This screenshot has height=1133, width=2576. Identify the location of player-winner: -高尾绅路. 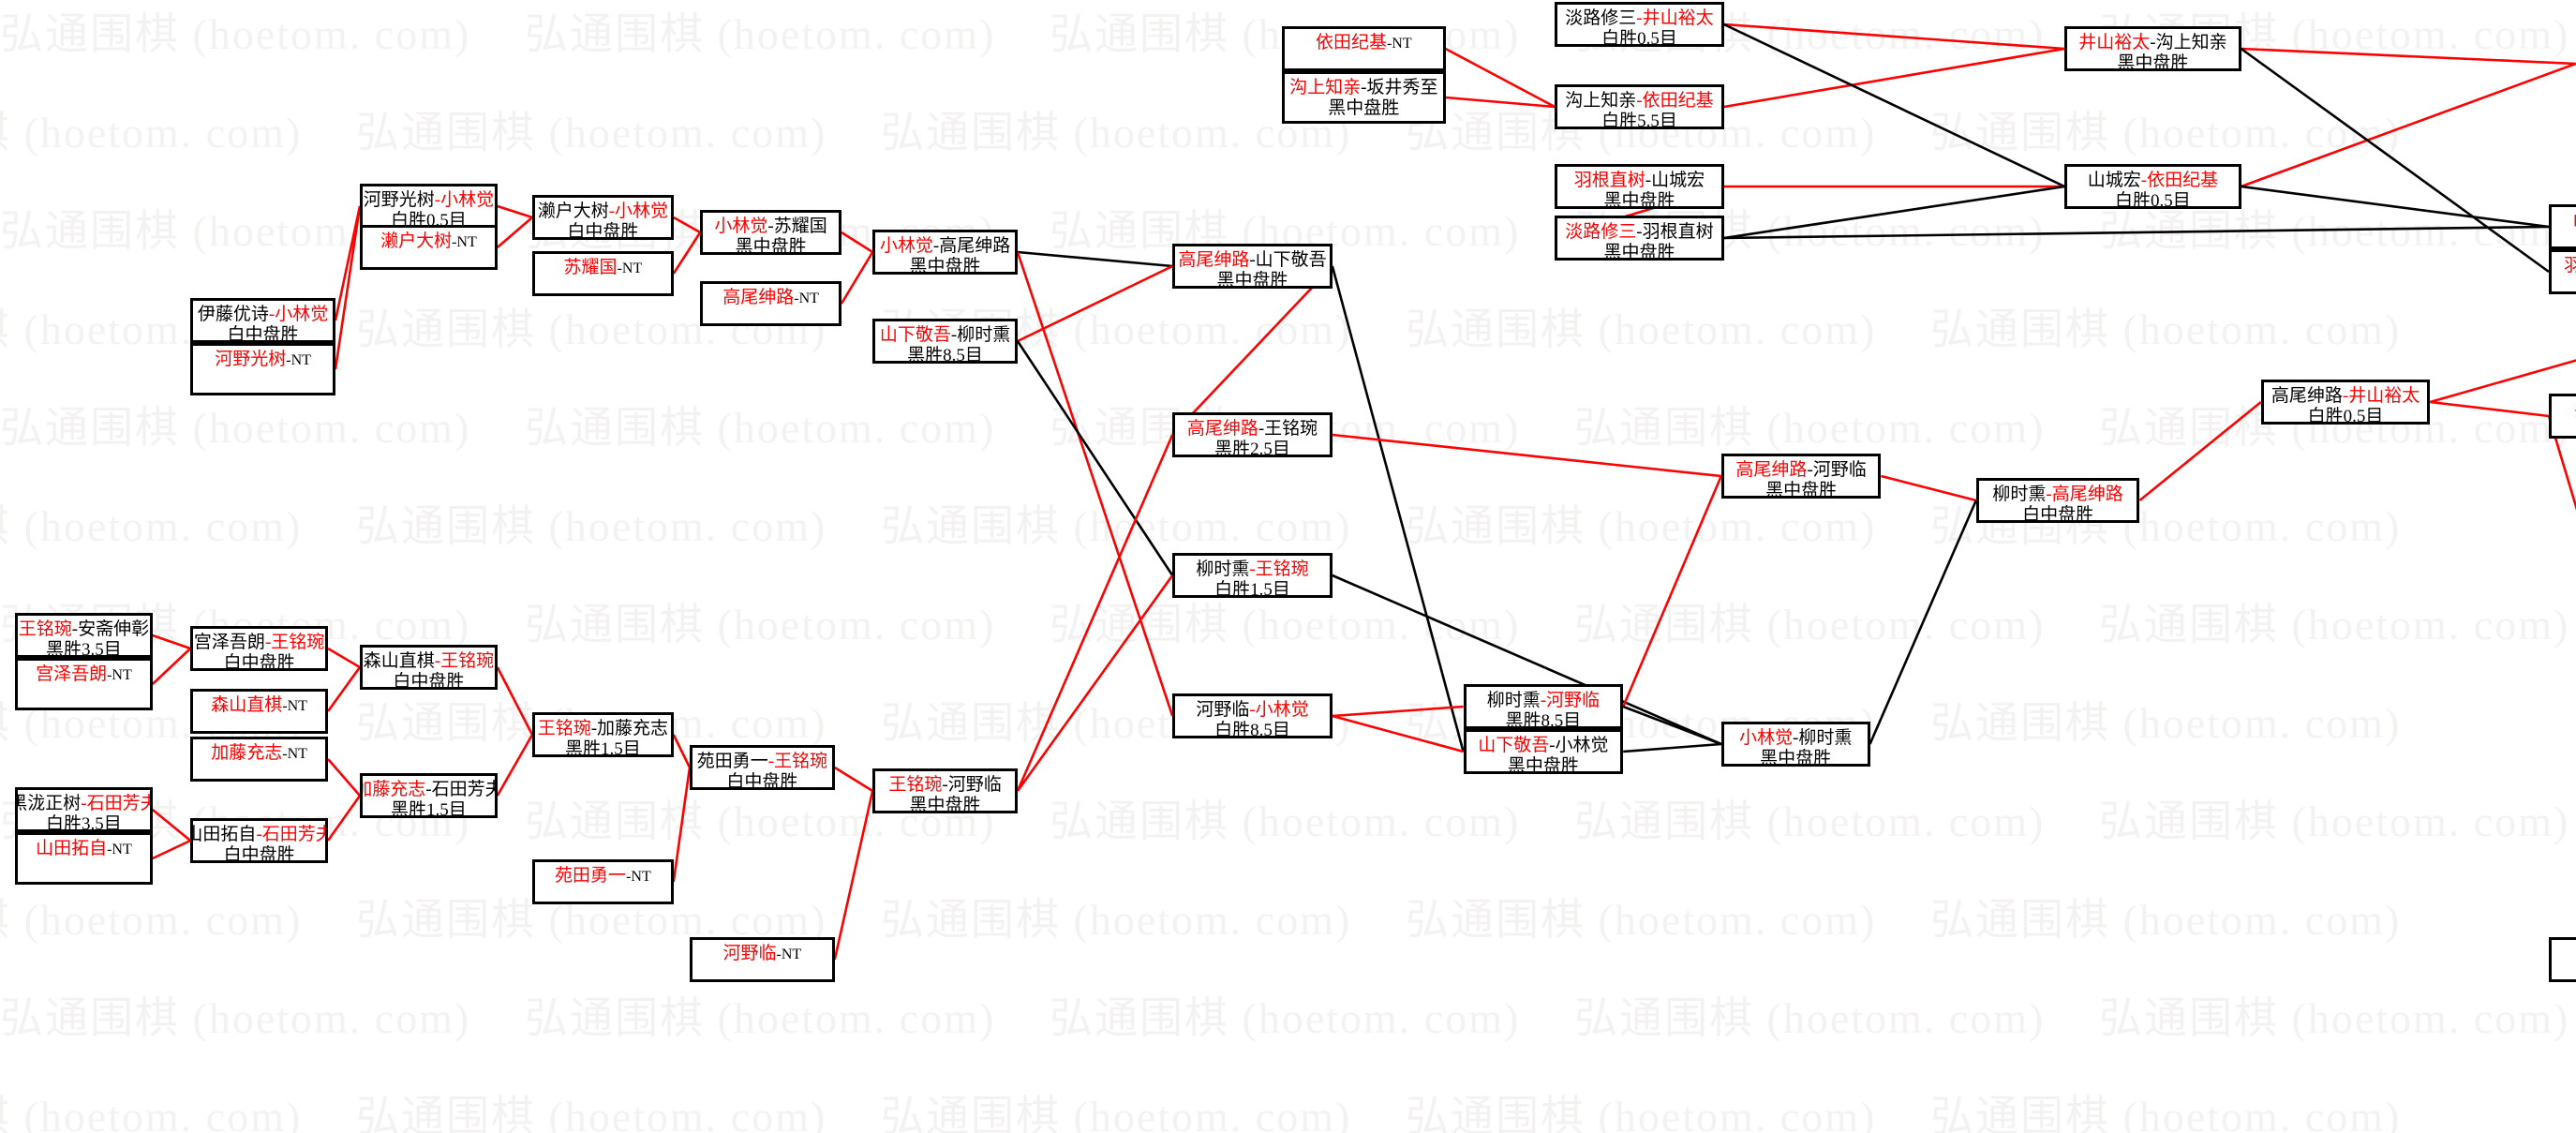
(2084, 495).